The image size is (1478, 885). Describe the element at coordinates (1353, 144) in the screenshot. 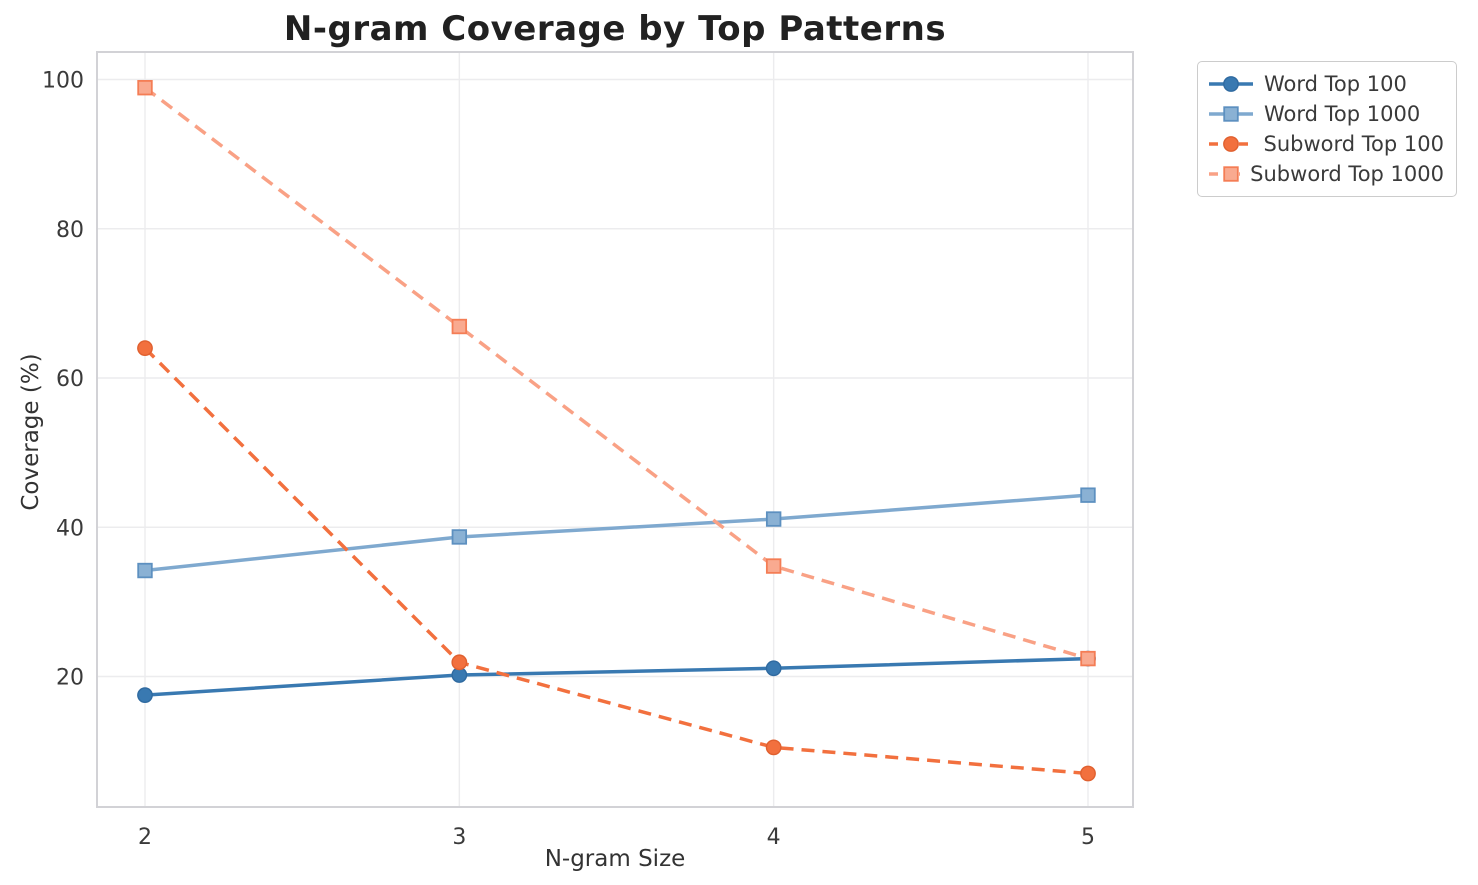

I see `legend-label: Subword Top 100` at that location.